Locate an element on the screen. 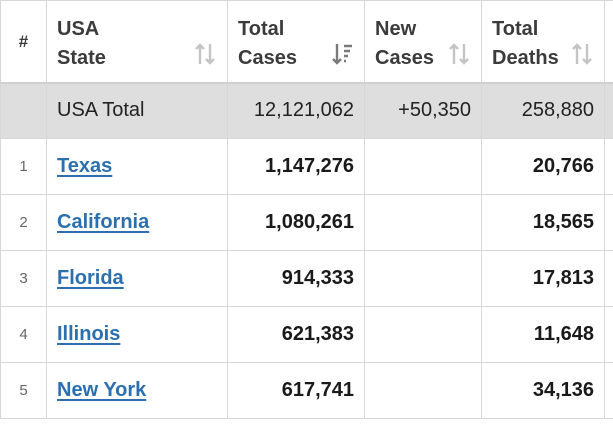 This screenshot has height=430, width=613. table-row: 5 New York 617,741 34,136 is located at coordinates (306, 390).